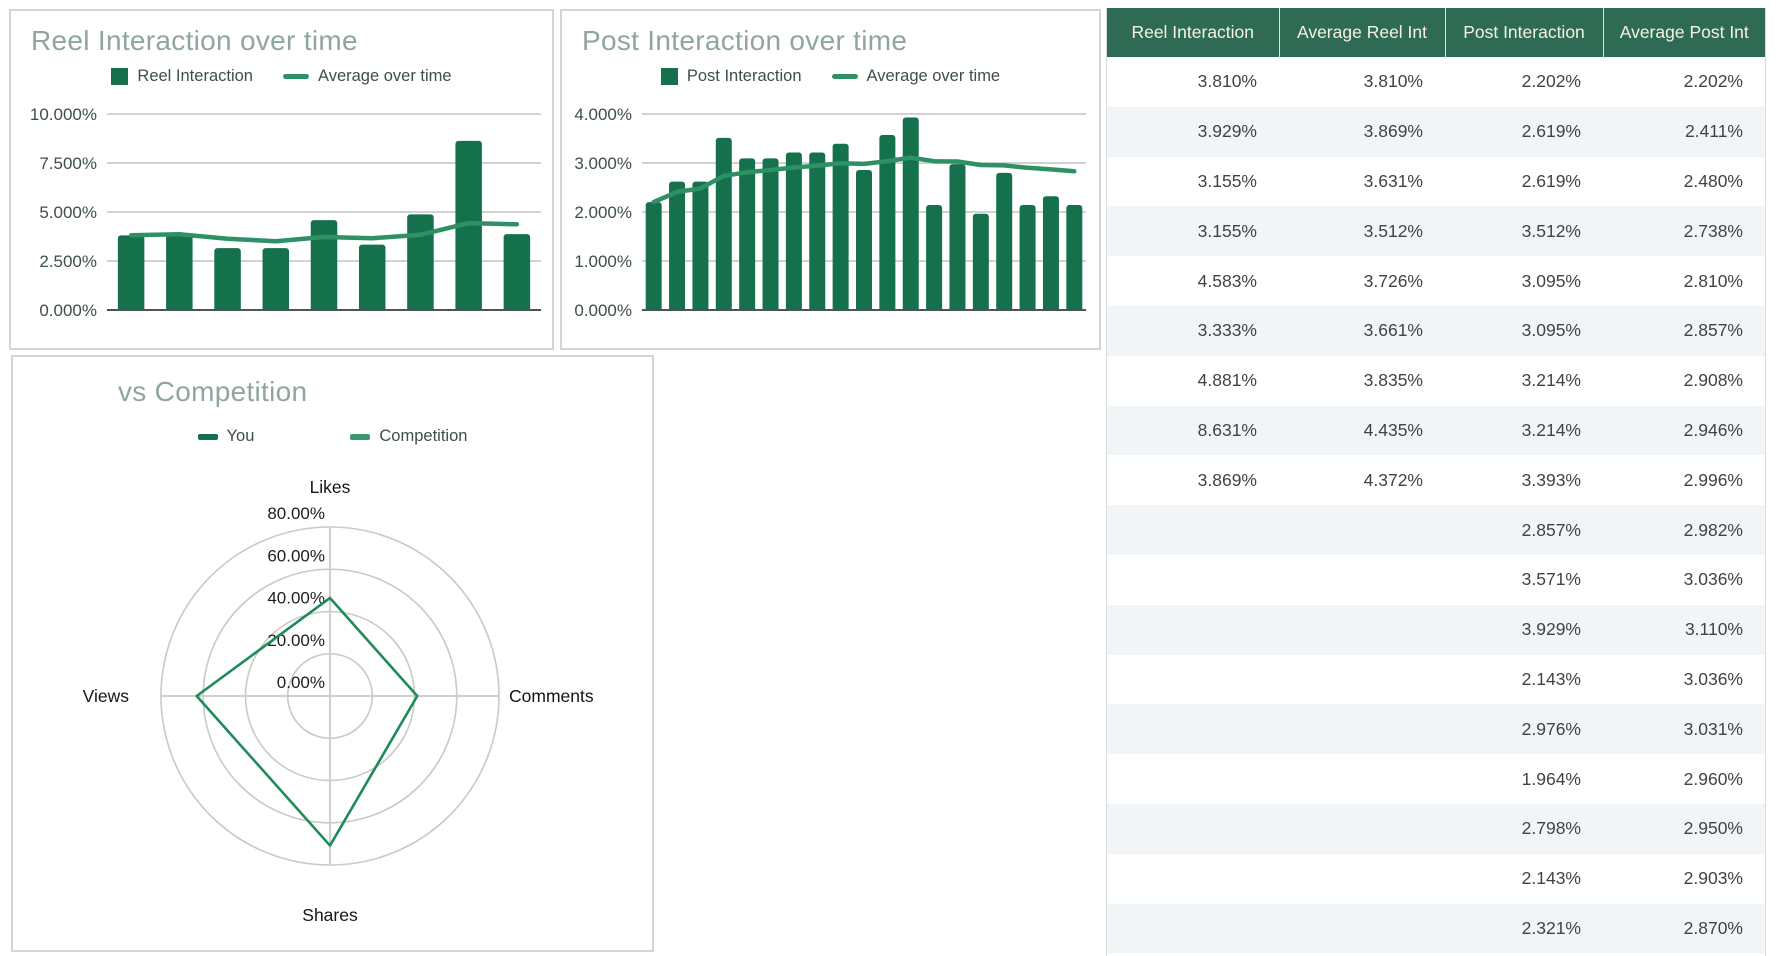 Image resolution: width=1786 pixels, height=956 pixels. I want to click on post-chart-title: Post Interaction over time, so click(745, 40).